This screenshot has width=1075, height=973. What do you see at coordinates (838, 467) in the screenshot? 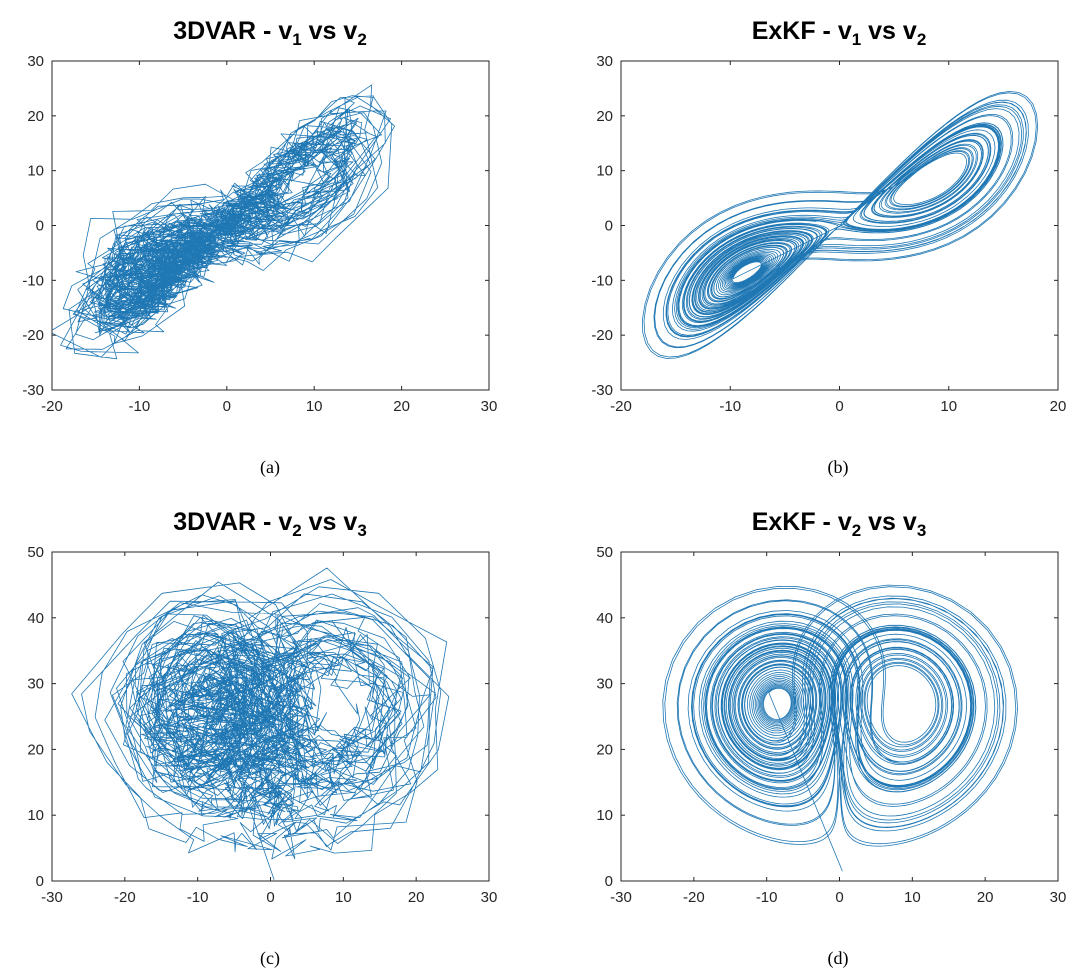
I see `panel-b-caption: (b)` at bounding box center [838, 467].